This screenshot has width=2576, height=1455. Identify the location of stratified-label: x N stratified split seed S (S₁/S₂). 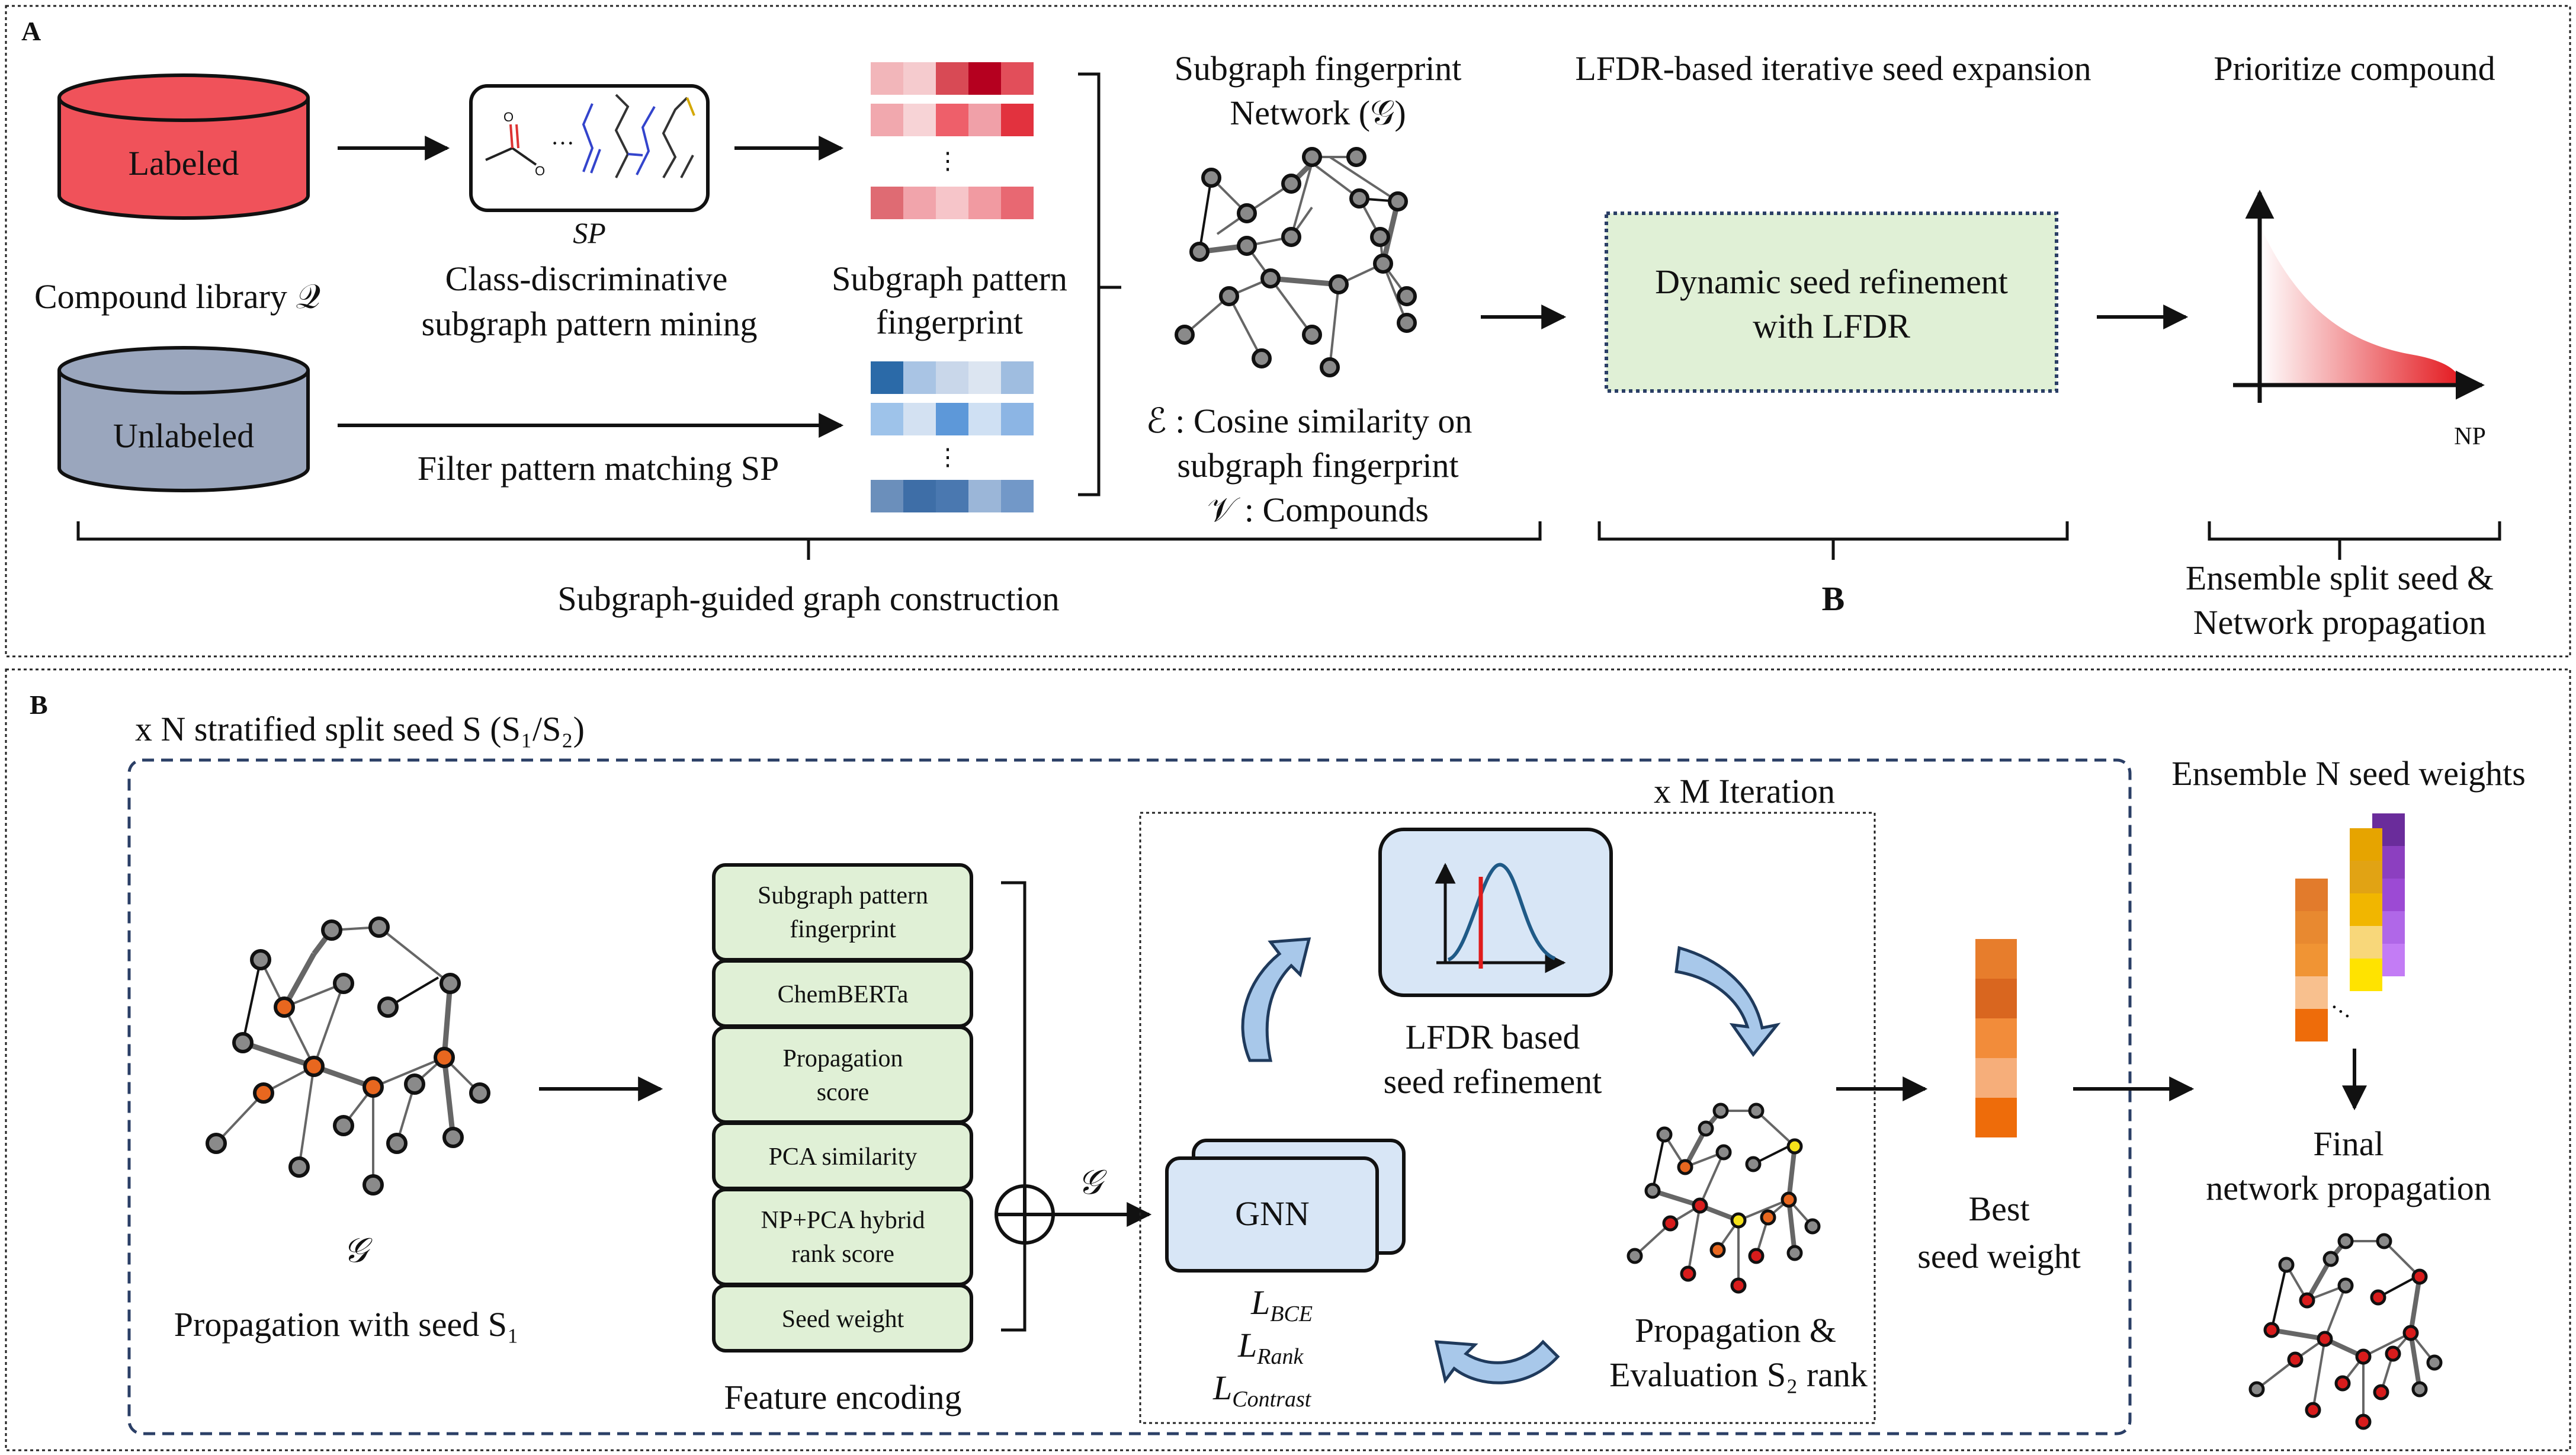
(360, 729).